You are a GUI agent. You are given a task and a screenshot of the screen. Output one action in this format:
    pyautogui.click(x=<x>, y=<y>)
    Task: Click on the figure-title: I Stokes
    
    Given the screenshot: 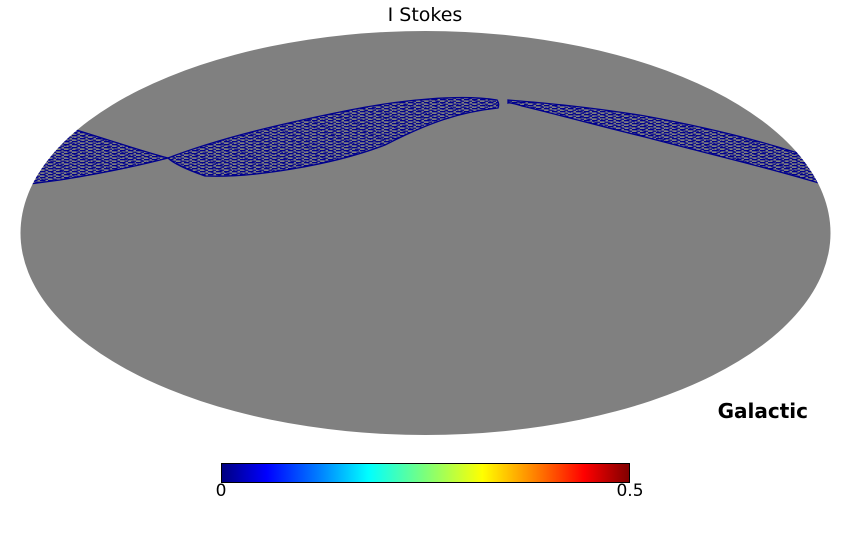 What is the action you would take?
    pyautogui.click(x=425, y=15)
    